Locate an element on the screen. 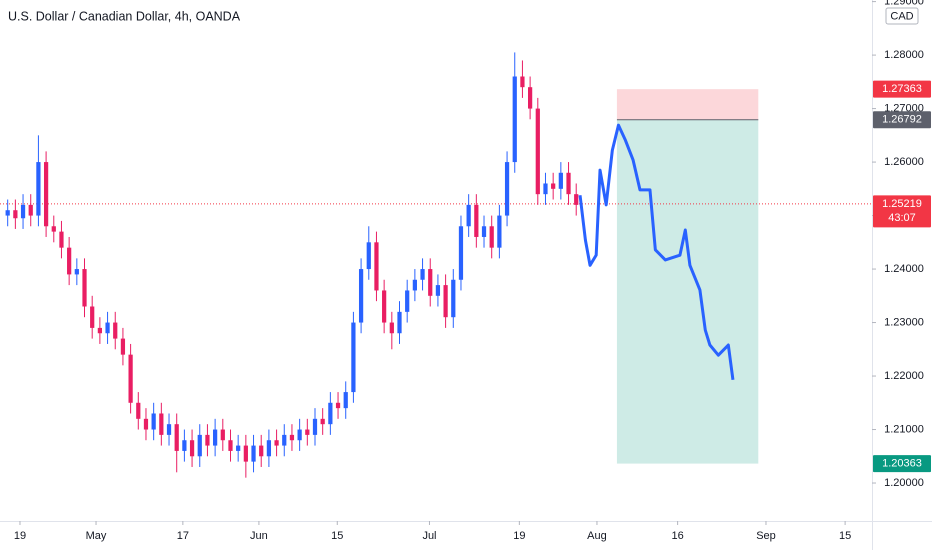 This screenshot has height=550, width=932. x-tick-label: Aug is located at coordinates (597, 536).